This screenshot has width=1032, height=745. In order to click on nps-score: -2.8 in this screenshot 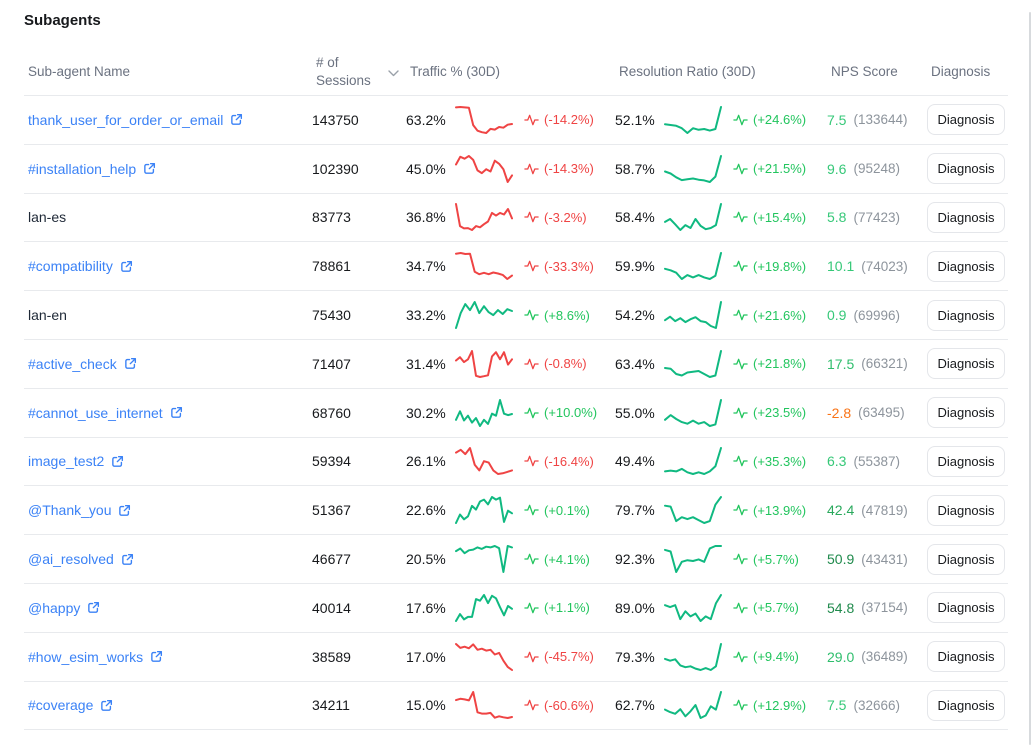, I will do `click(839, 412)`.